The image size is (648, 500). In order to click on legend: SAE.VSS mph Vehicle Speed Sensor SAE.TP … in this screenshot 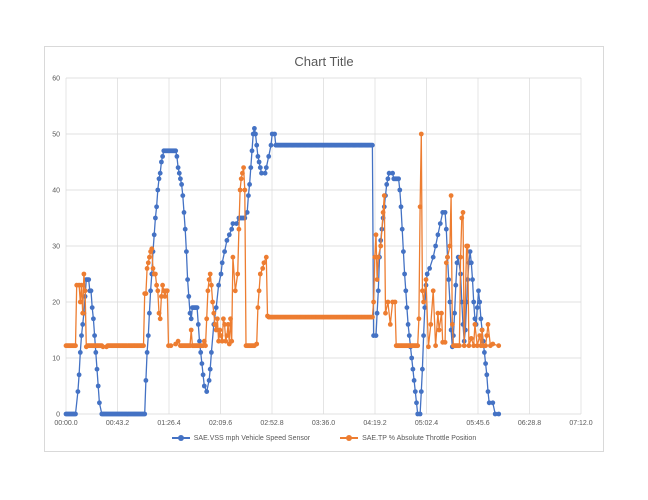, I will do `click(324, 439)`.